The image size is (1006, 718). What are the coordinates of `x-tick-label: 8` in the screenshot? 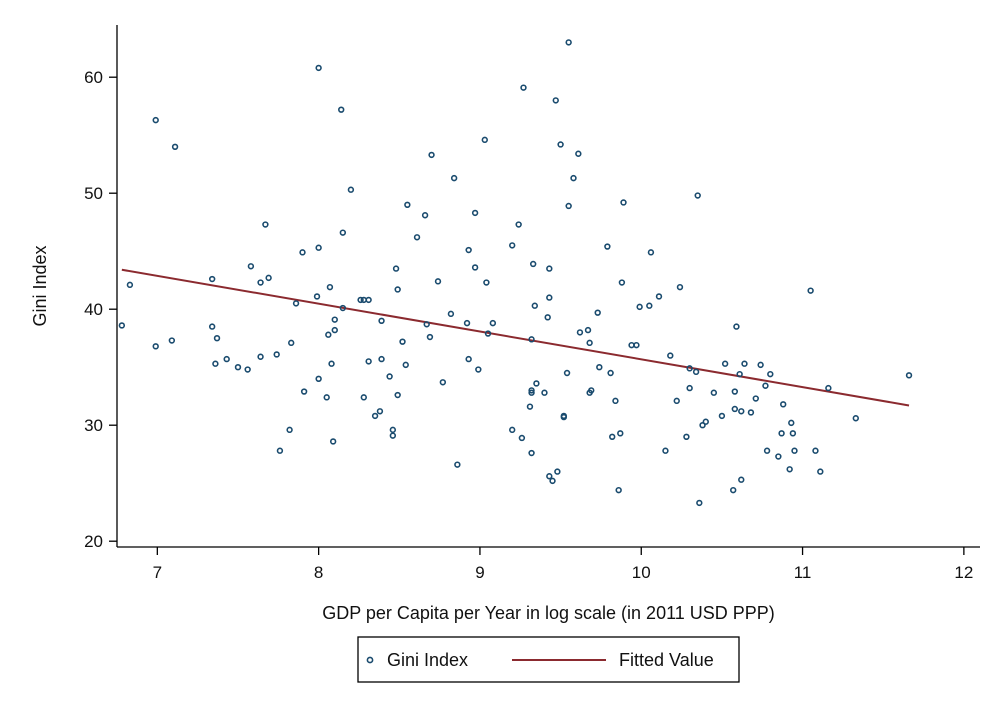 It's located at (318, 572).